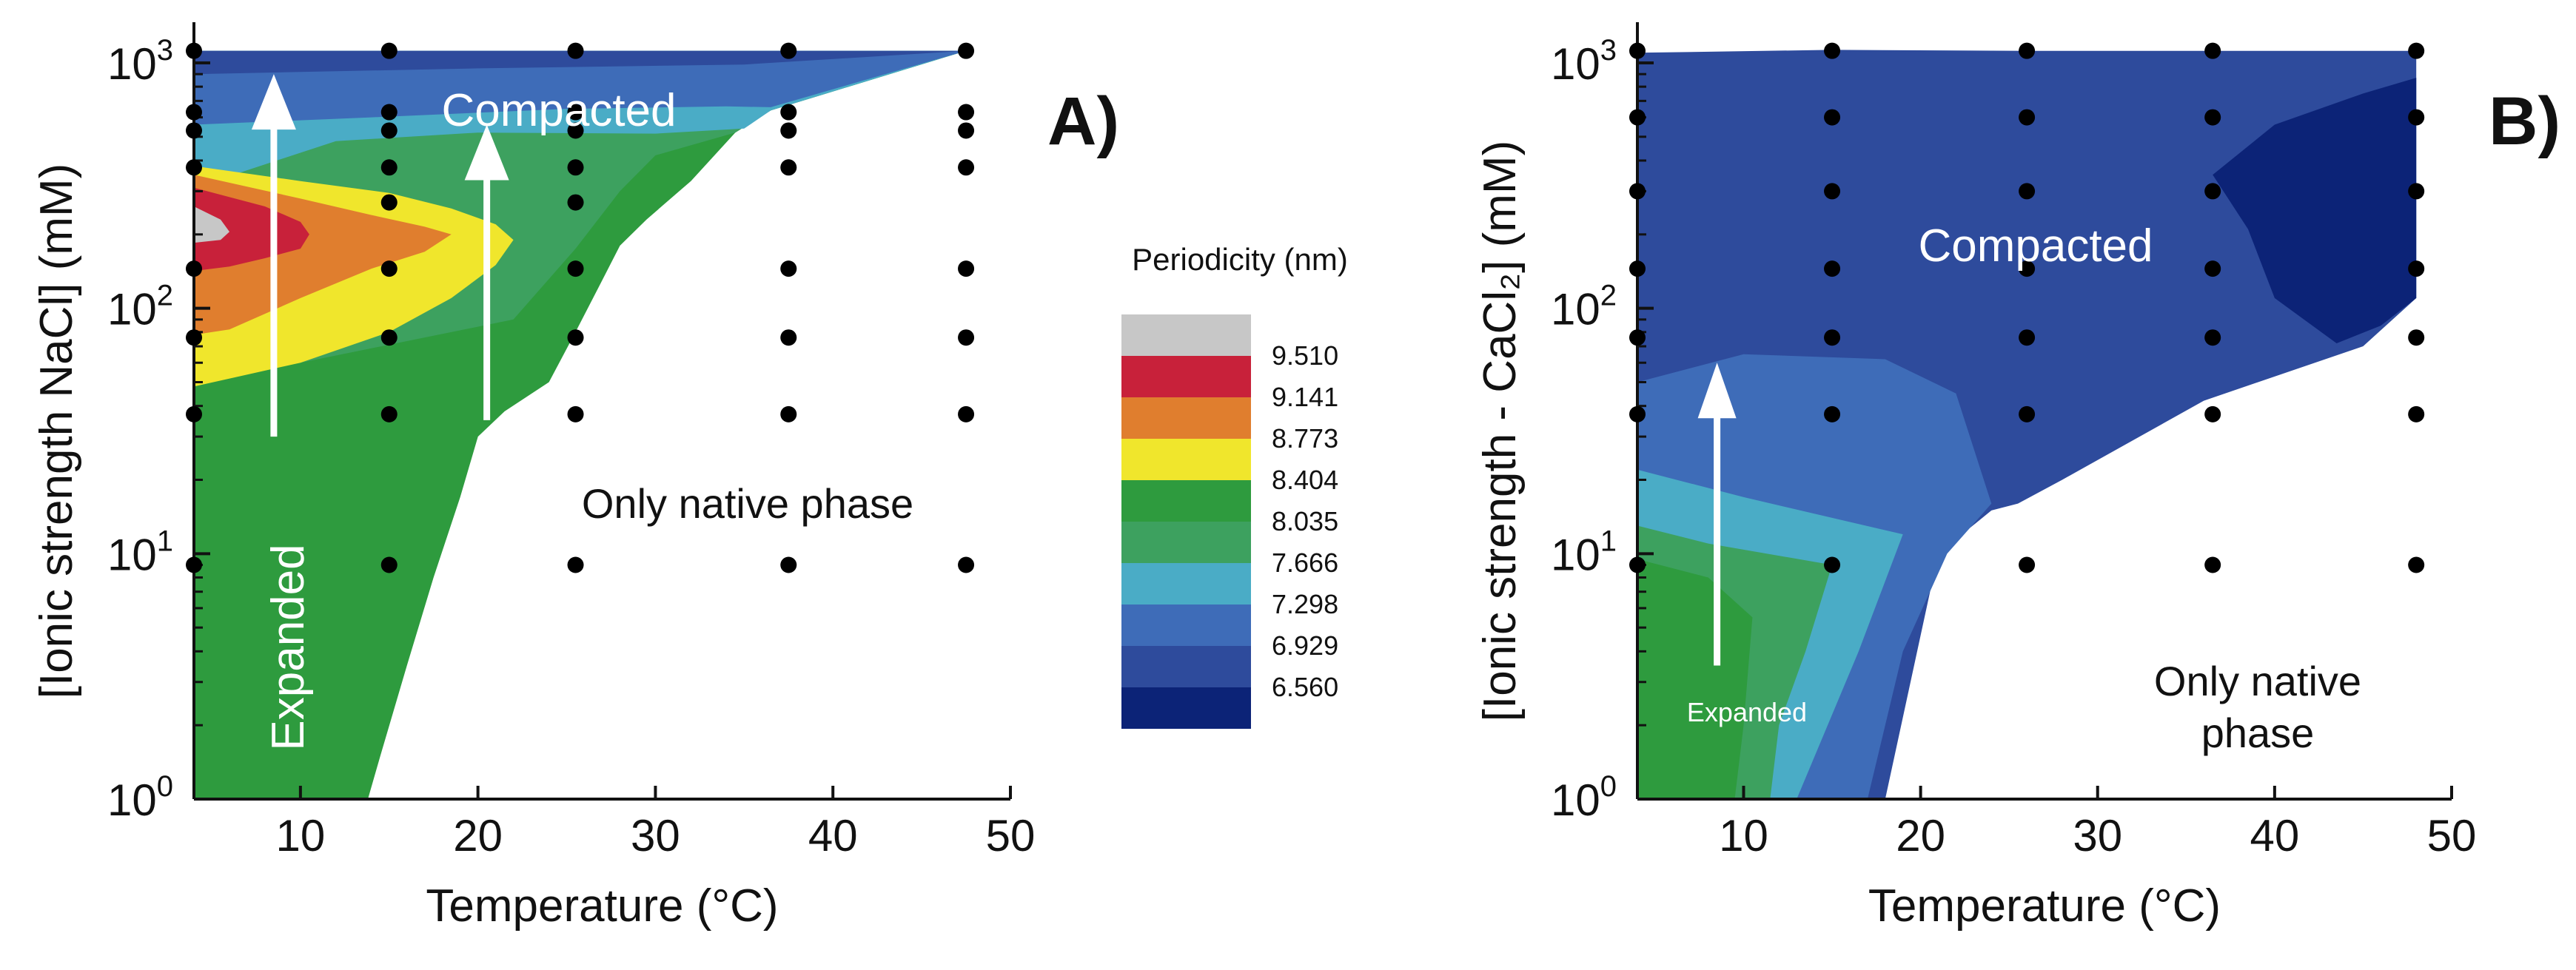 This screenshot has width=2576, height=970. I want to click on panel-tag: B), so click(2524, 122).